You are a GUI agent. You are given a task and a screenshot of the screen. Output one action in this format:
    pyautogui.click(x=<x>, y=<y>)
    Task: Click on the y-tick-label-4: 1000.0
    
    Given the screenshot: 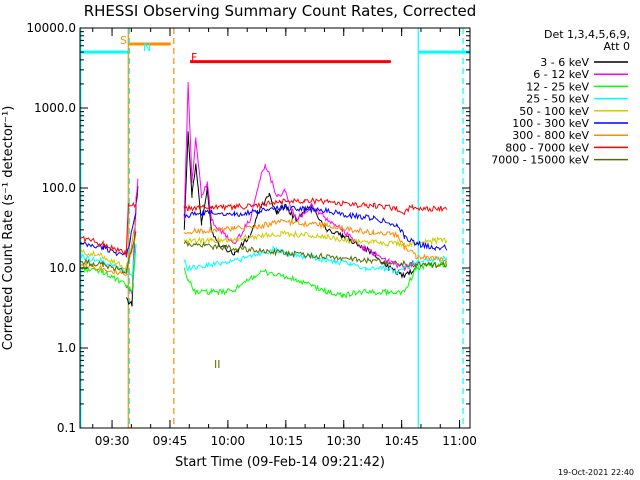 What is the action you would take?
    pyautogui.click(x=55, y=108)
    